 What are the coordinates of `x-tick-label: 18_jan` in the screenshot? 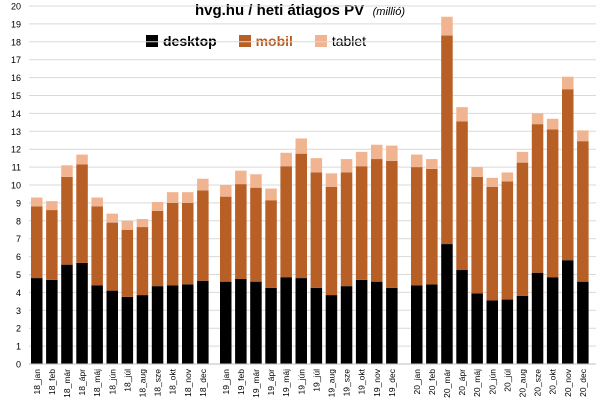 It's located at (37, 382).